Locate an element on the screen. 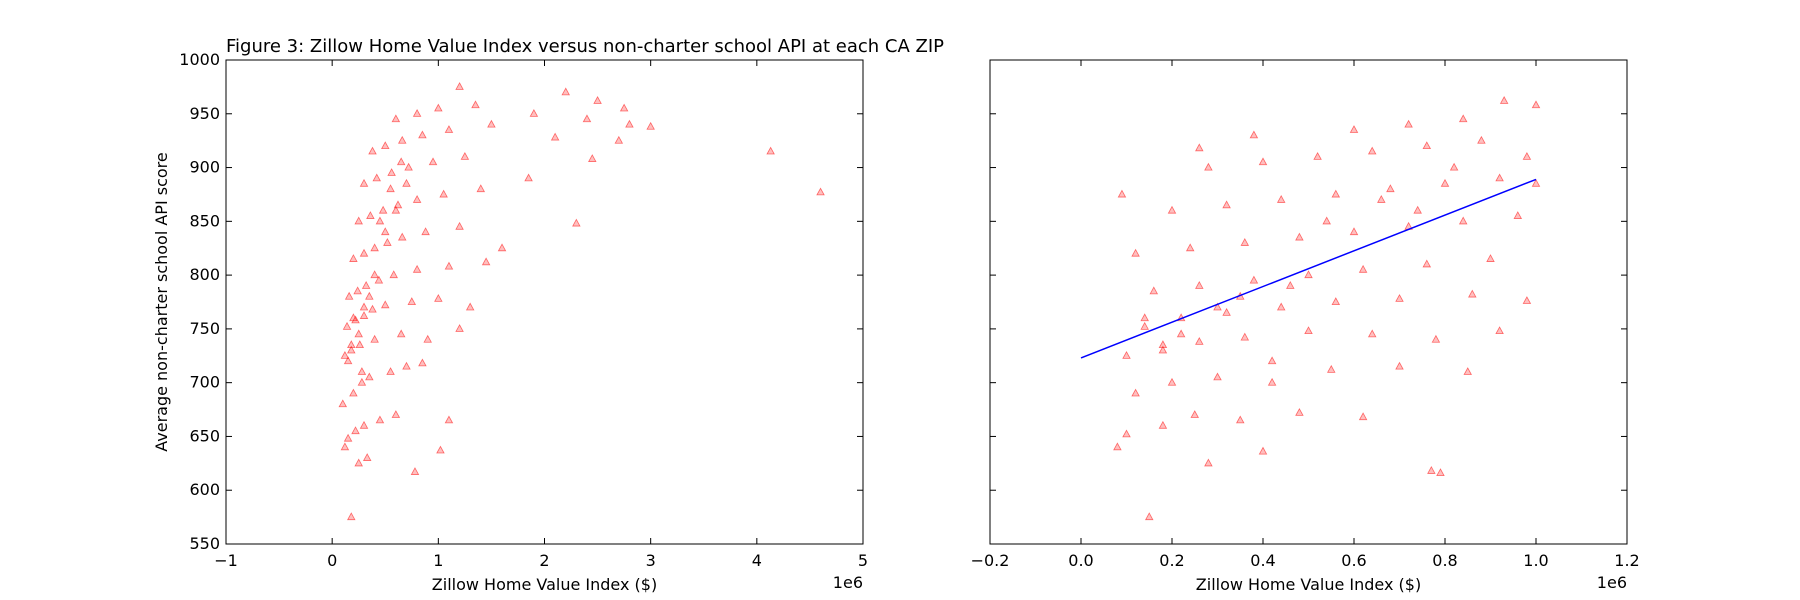 The height and width of the screenshot is (600, 1800). left-x-tick-label: 4 is located at coordinates (757, 560).